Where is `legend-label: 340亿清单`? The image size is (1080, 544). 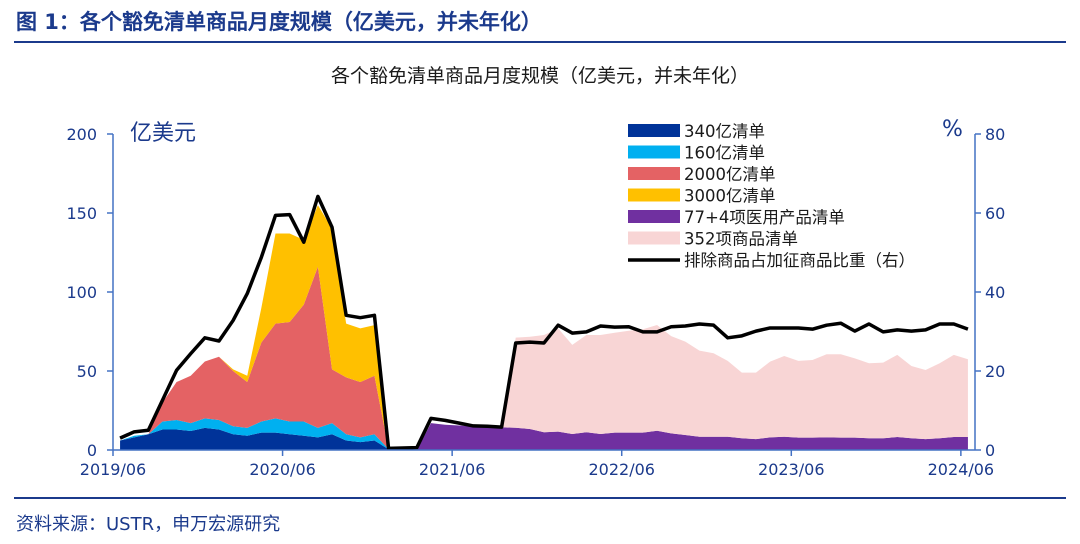
legend-label: 340亿清单 is located at coordinates (724, 131).